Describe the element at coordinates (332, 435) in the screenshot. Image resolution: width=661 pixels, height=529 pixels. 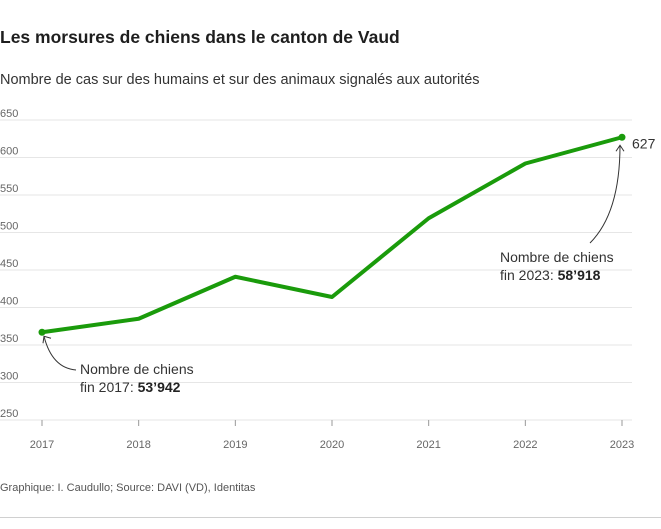
I see `x-axis-ticks: 2017 2018 2019 2020 2021 2022 2023` at that location.